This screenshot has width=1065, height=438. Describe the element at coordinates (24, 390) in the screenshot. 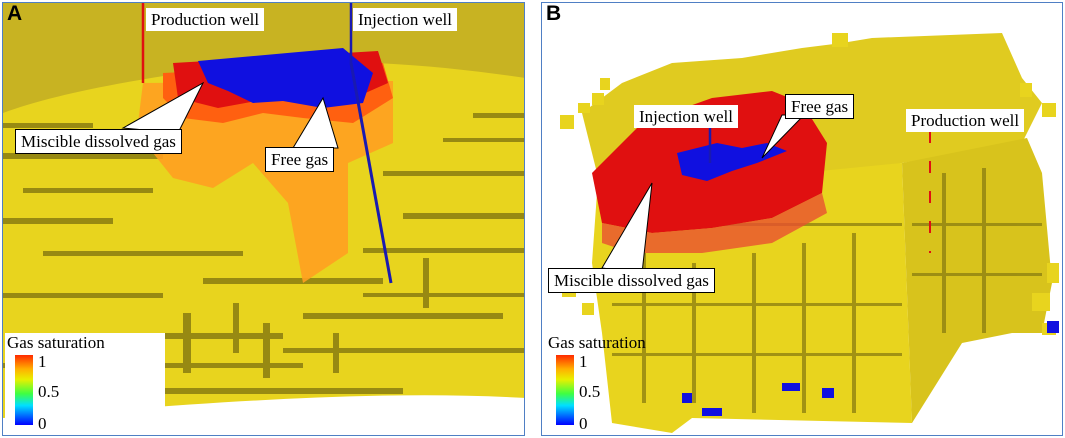

I see `legend-colorbar-a` at that location.